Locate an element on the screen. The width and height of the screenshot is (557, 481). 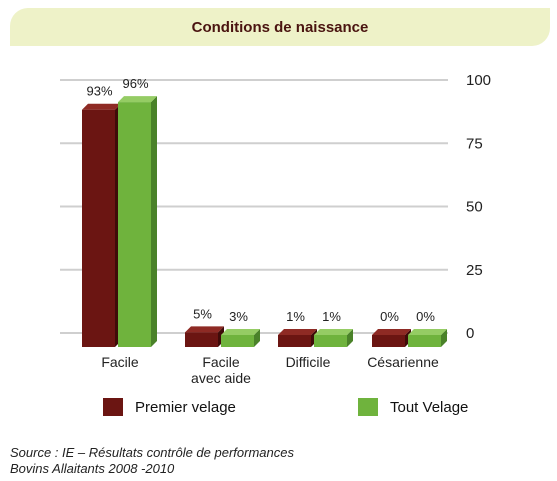
x-category-label: Difficile is located at coordinates (308, 362).